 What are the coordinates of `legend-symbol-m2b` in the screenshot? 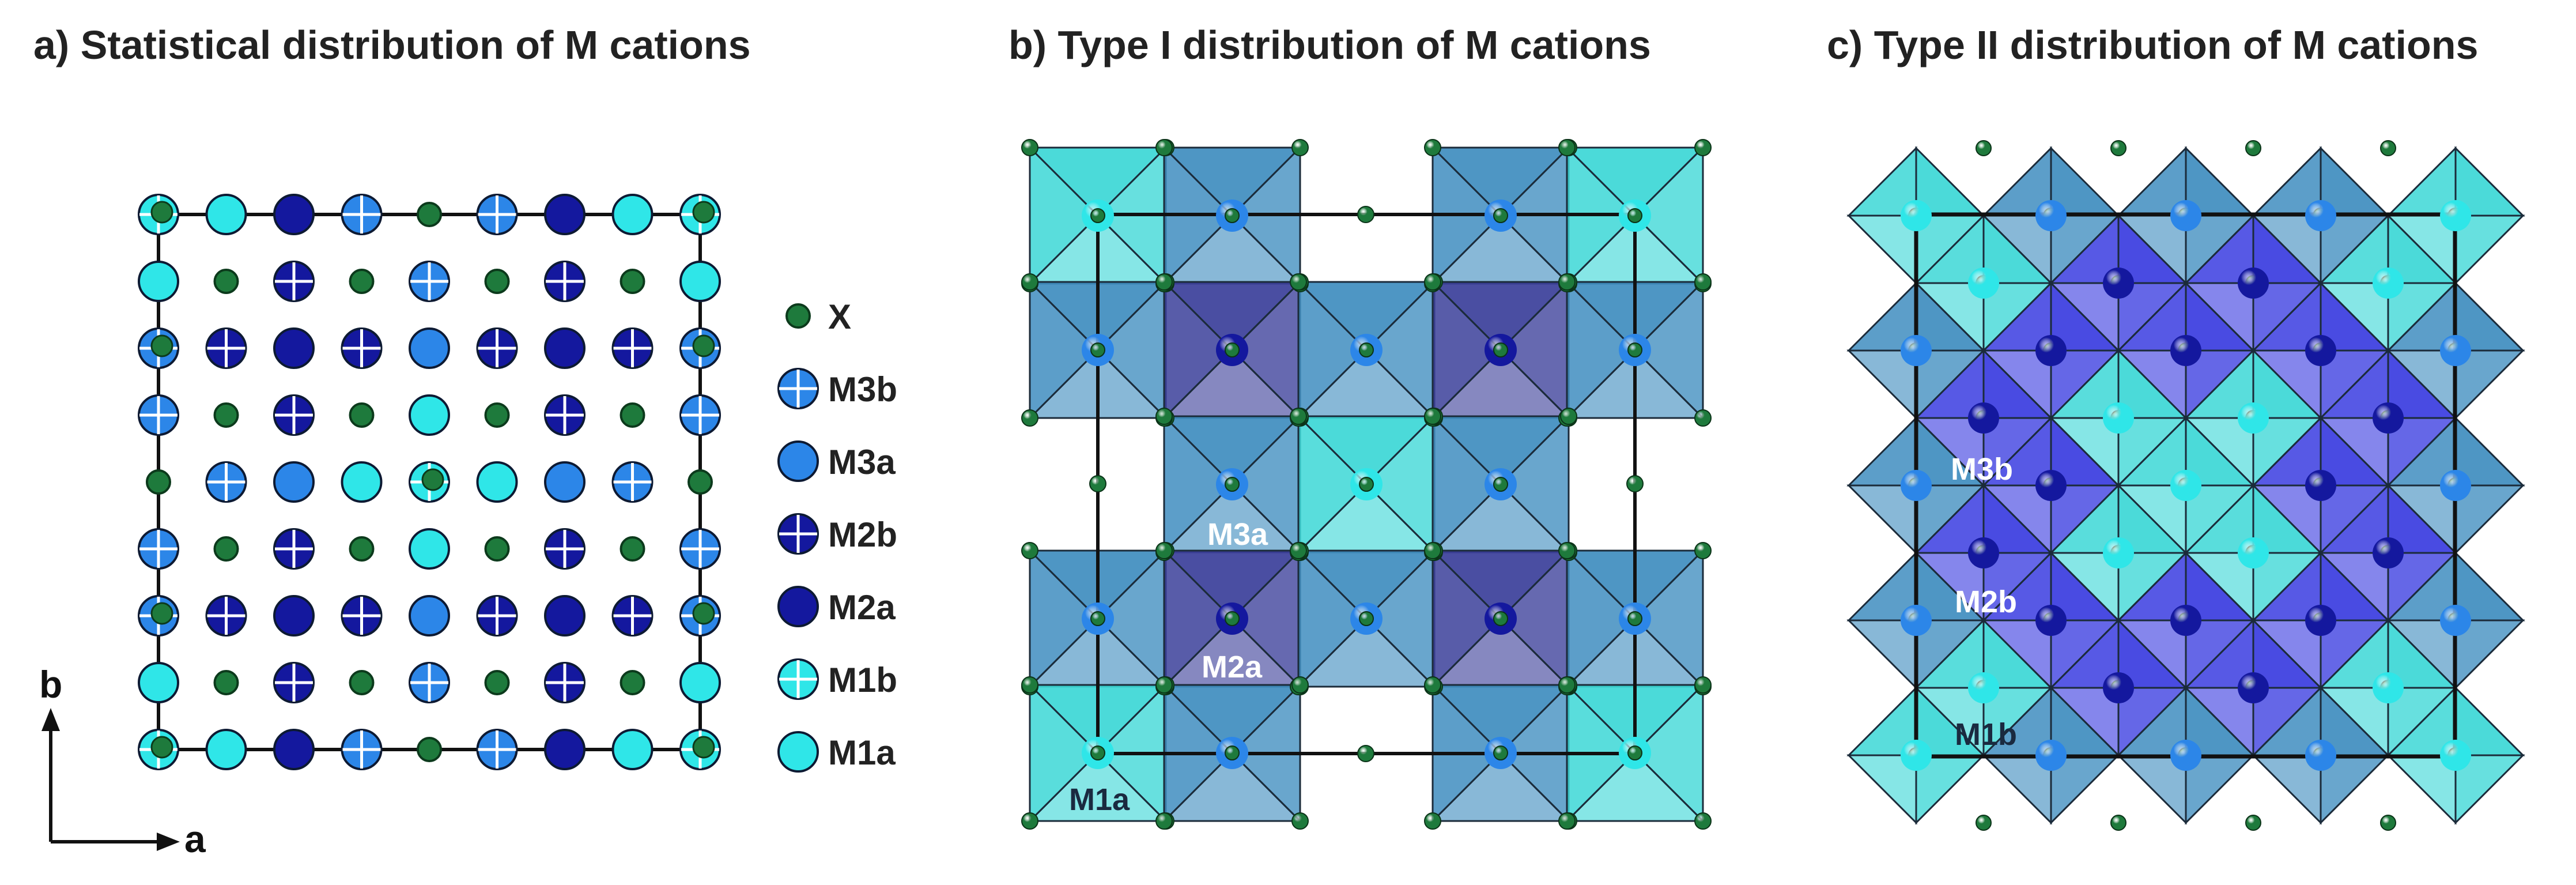 It's located at (798, 534).